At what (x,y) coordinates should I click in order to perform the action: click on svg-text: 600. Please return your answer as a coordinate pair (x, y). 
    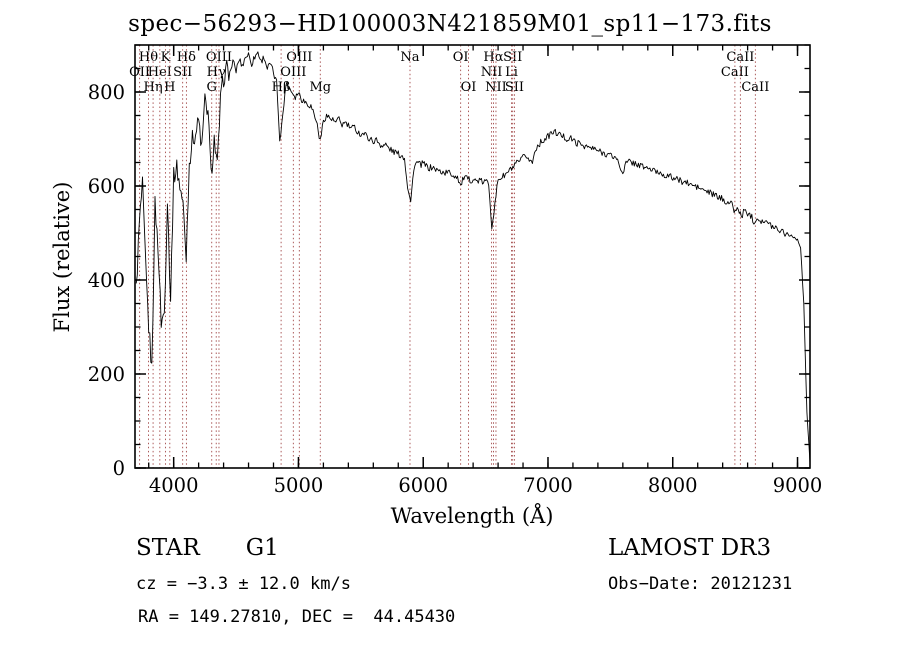
    Looking at the image, I should click on (106, 186).